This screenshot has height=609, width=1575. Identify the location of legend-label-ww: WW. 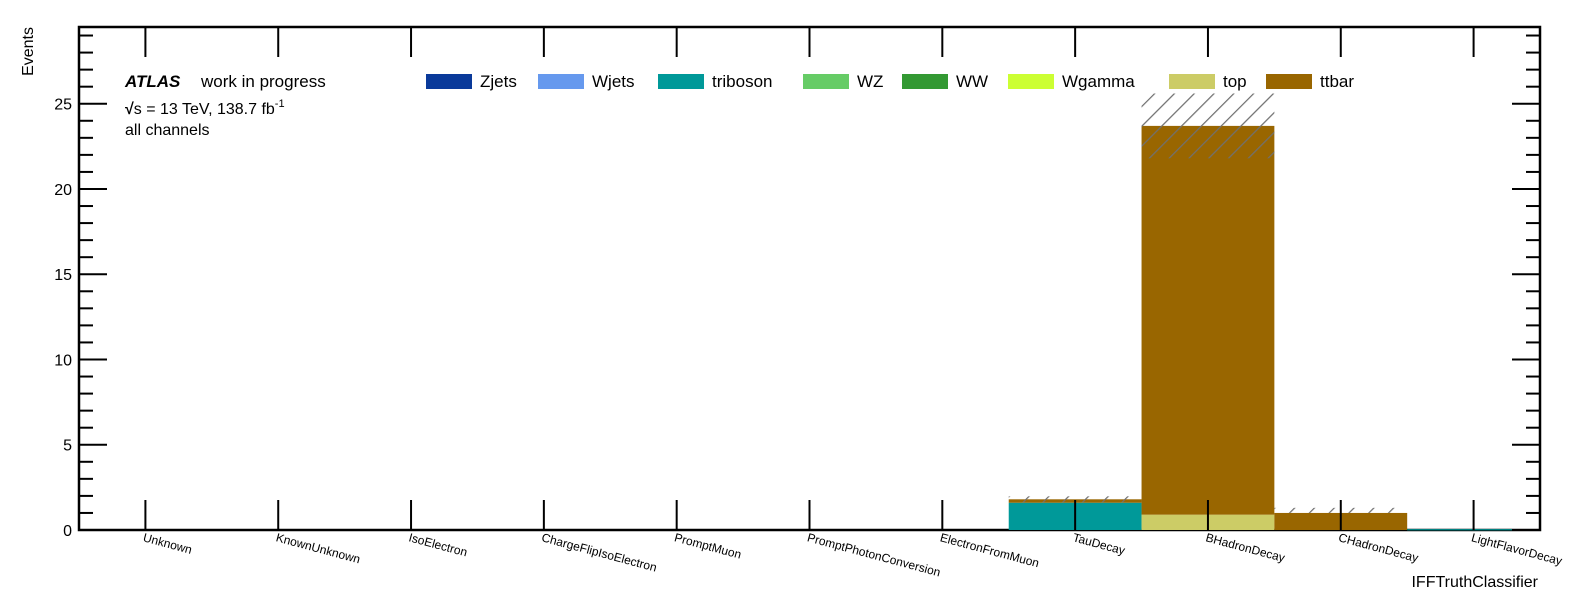
(972, 81).